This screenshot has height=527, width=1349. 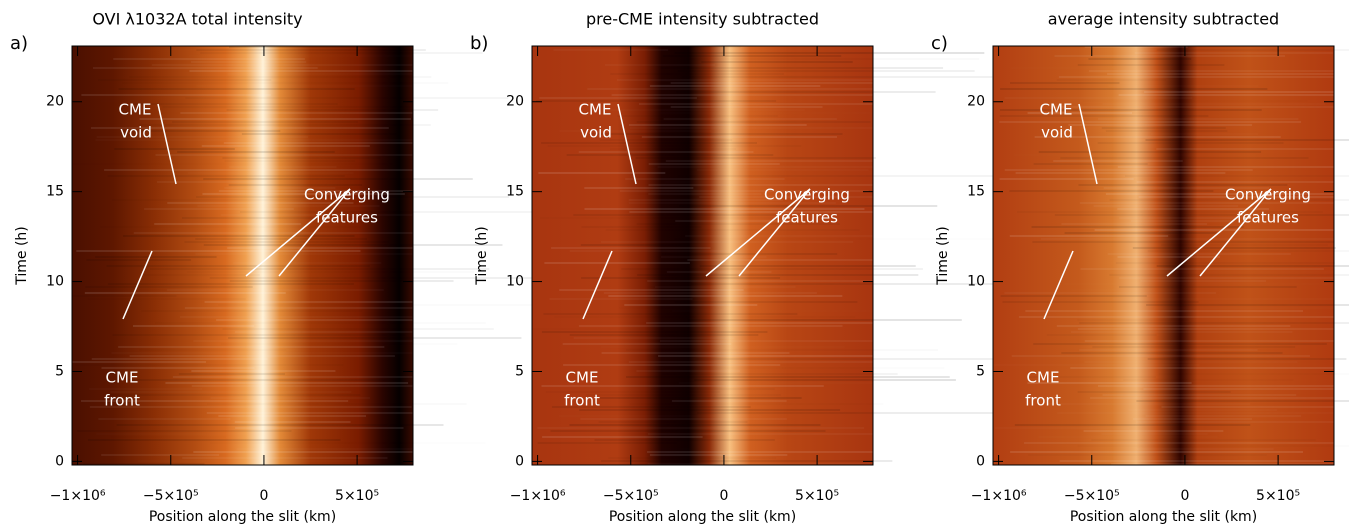 What do you see at coordinates (515, 192) in the screenshot?
I see `y-tick-label: 15` at bounding box center [515, 192].